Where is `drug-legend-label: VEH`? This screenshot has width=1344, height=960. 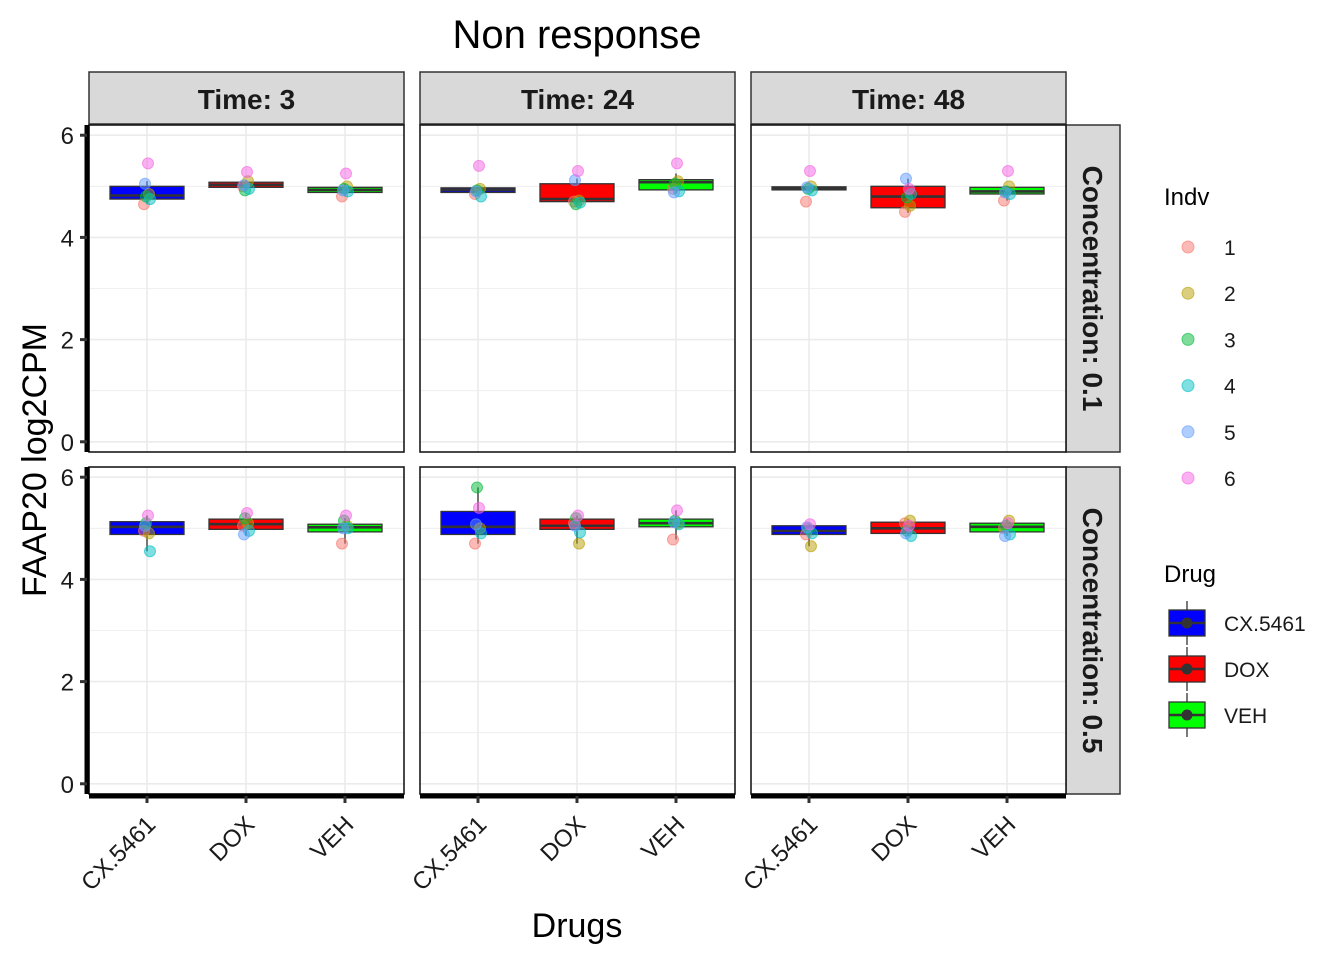 drug-legend-label: VEH is located at coordinates (1245, 716).